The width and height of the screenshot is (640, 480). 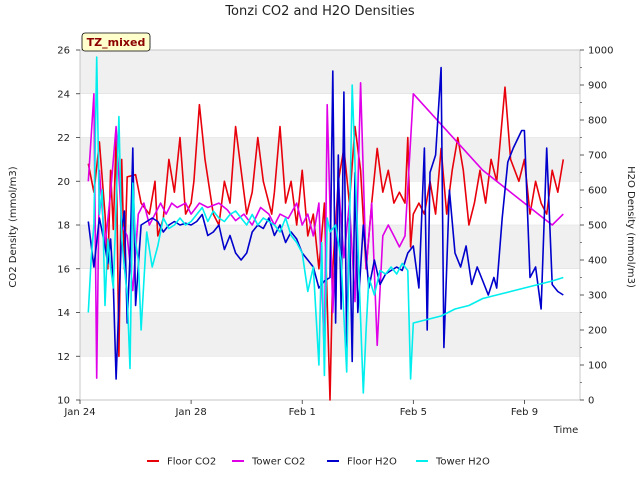 What do you see at coordinates (413, 412) in the screenshot?
I see `x-tick-label: Feb 5` at bounding box center [413, 412].